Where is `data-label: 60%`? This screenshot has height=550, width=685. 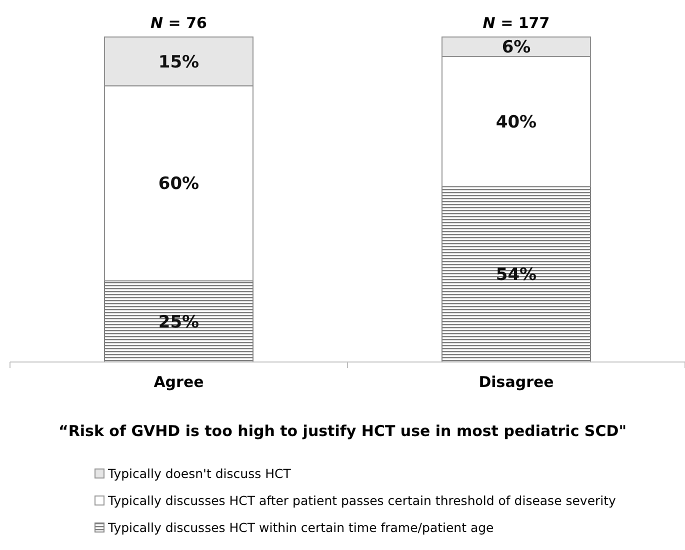
data-label: 60% is located at coordinates (179, 184).